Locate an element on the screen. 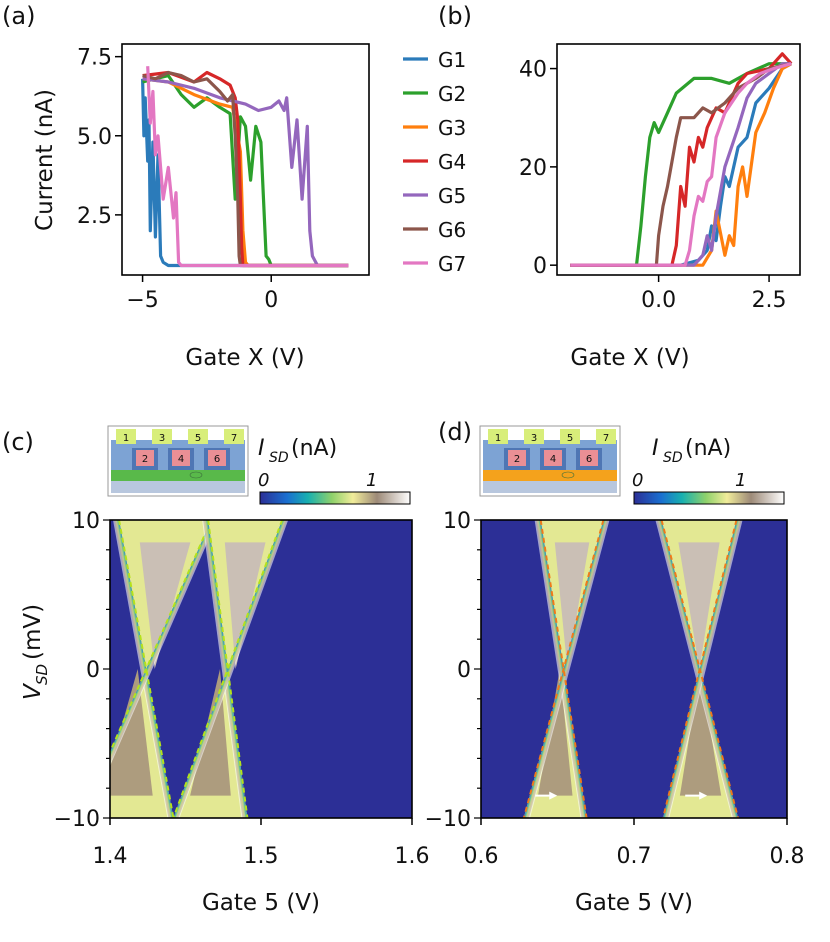  panel-b-ytick-label: 20 is located at coordinates (533, 168).